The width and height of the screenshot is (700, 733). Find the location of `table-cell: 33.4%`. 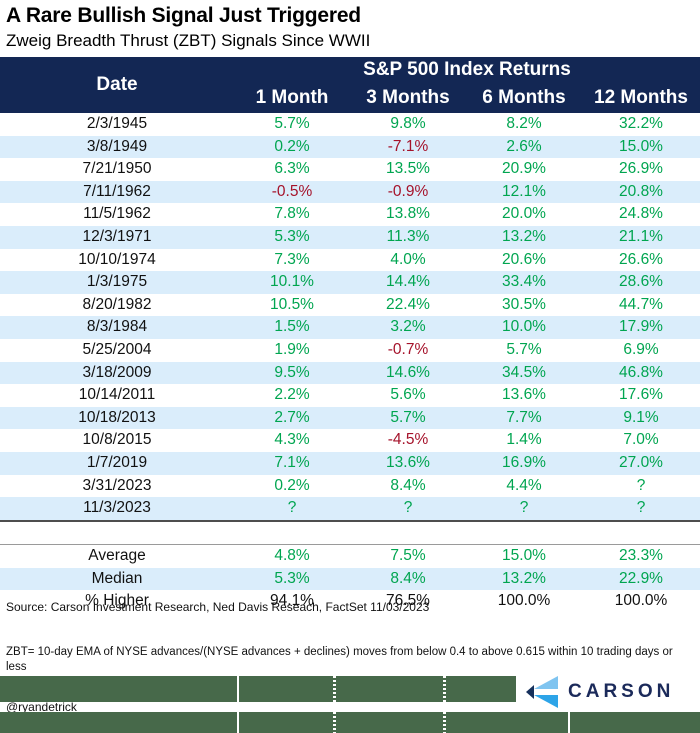

table-cell: 33.4% is located at coordinates (524, 282).